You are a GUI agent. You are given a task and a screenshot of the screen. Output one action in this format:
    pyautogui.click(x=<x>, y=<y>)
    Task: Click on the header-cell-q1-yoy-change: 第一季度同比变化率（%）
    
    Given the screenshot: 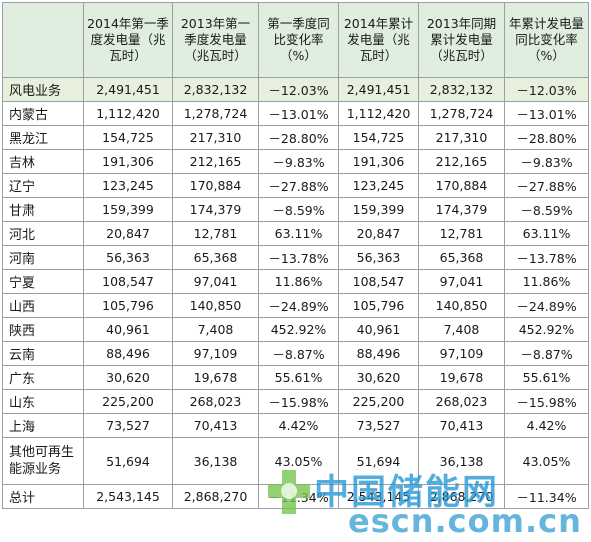 What is the action you would take?
    pyautogui.click(x=298, y=40)
    